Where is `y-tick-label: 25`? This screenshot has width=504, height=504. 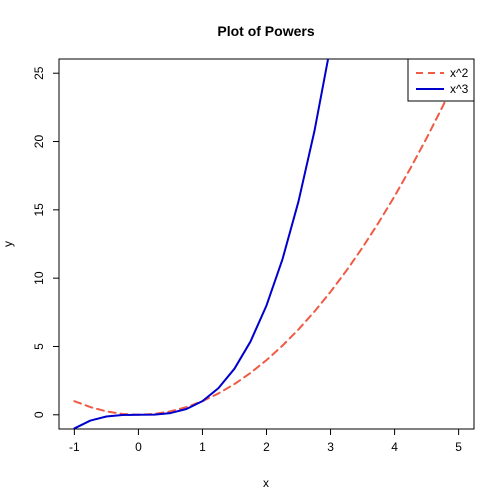 y-tick-label: 25 is located at coordinates (39, 73).